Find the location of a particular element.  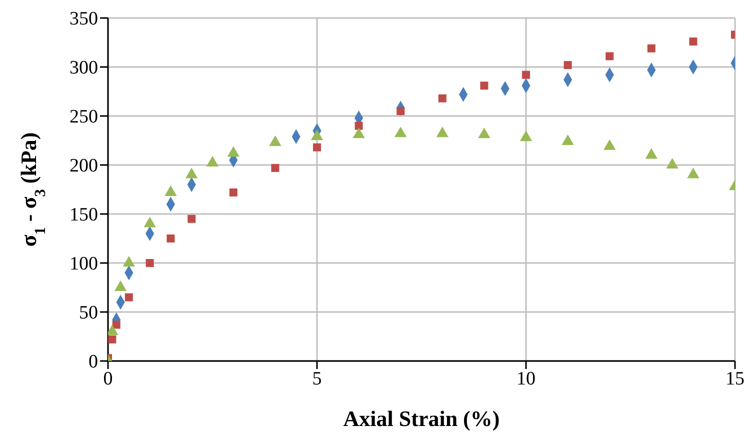

y-tick-label: 0 is located at coordinates (93, 362).